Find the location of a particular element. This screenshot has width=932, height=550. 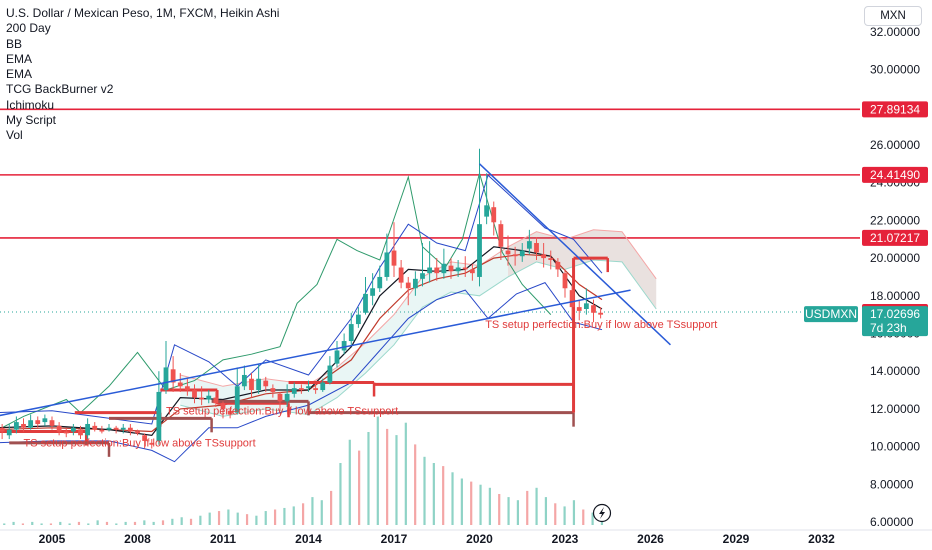

price-tick-label: 14.00000 is located at coordinates (895, 371).